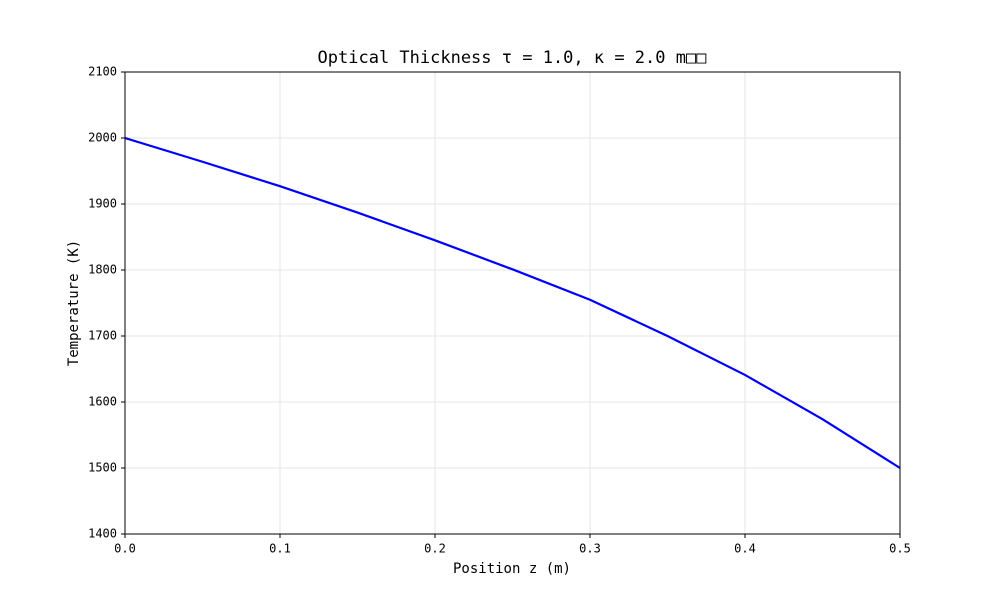  Describe the element at coordinates (102, 402) in the screenshot. I see `y-tick-label: 1600` at that location.